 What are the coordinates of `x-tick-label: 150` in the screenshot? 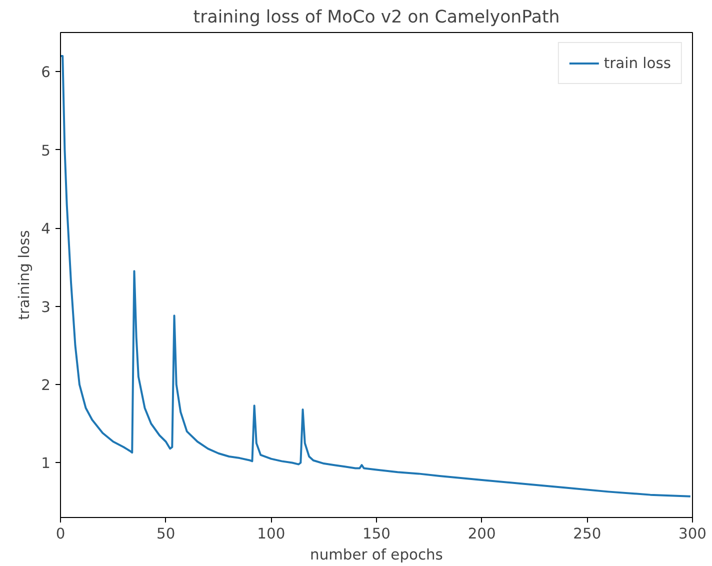 It's located at (376, 534).